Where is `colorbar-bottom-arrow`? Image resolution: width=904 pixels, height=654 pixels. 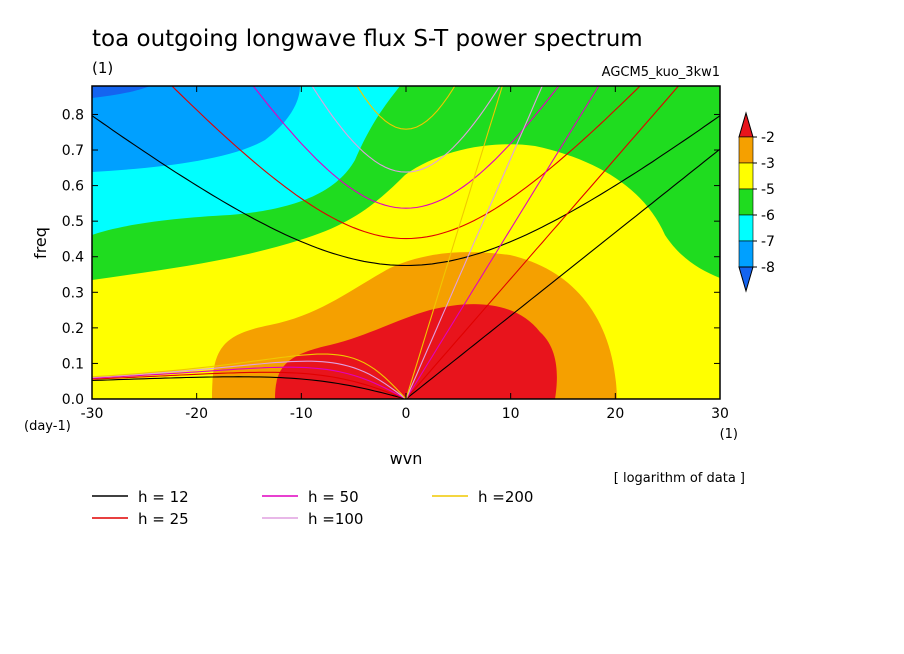 colorbar-bottom-arrow is located at coordinates (746, 279).